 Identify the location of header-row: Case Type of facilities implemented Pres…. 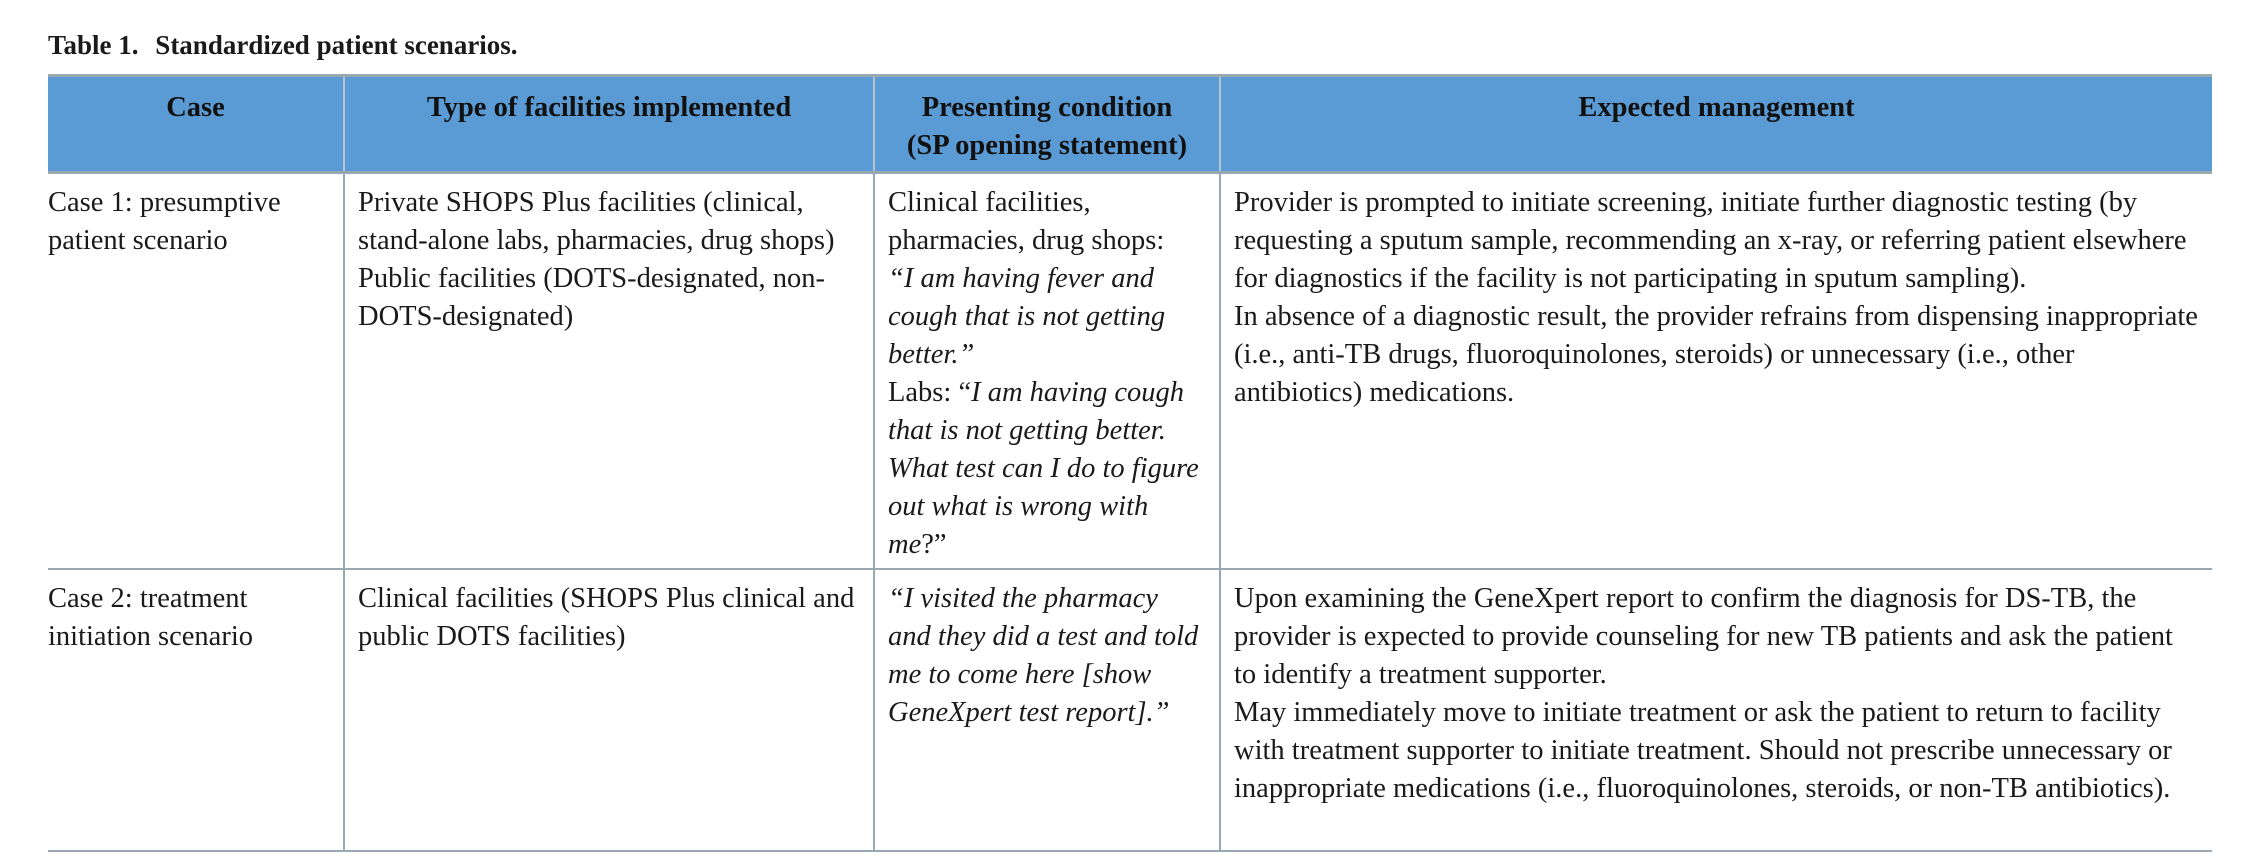
(1130, 124).